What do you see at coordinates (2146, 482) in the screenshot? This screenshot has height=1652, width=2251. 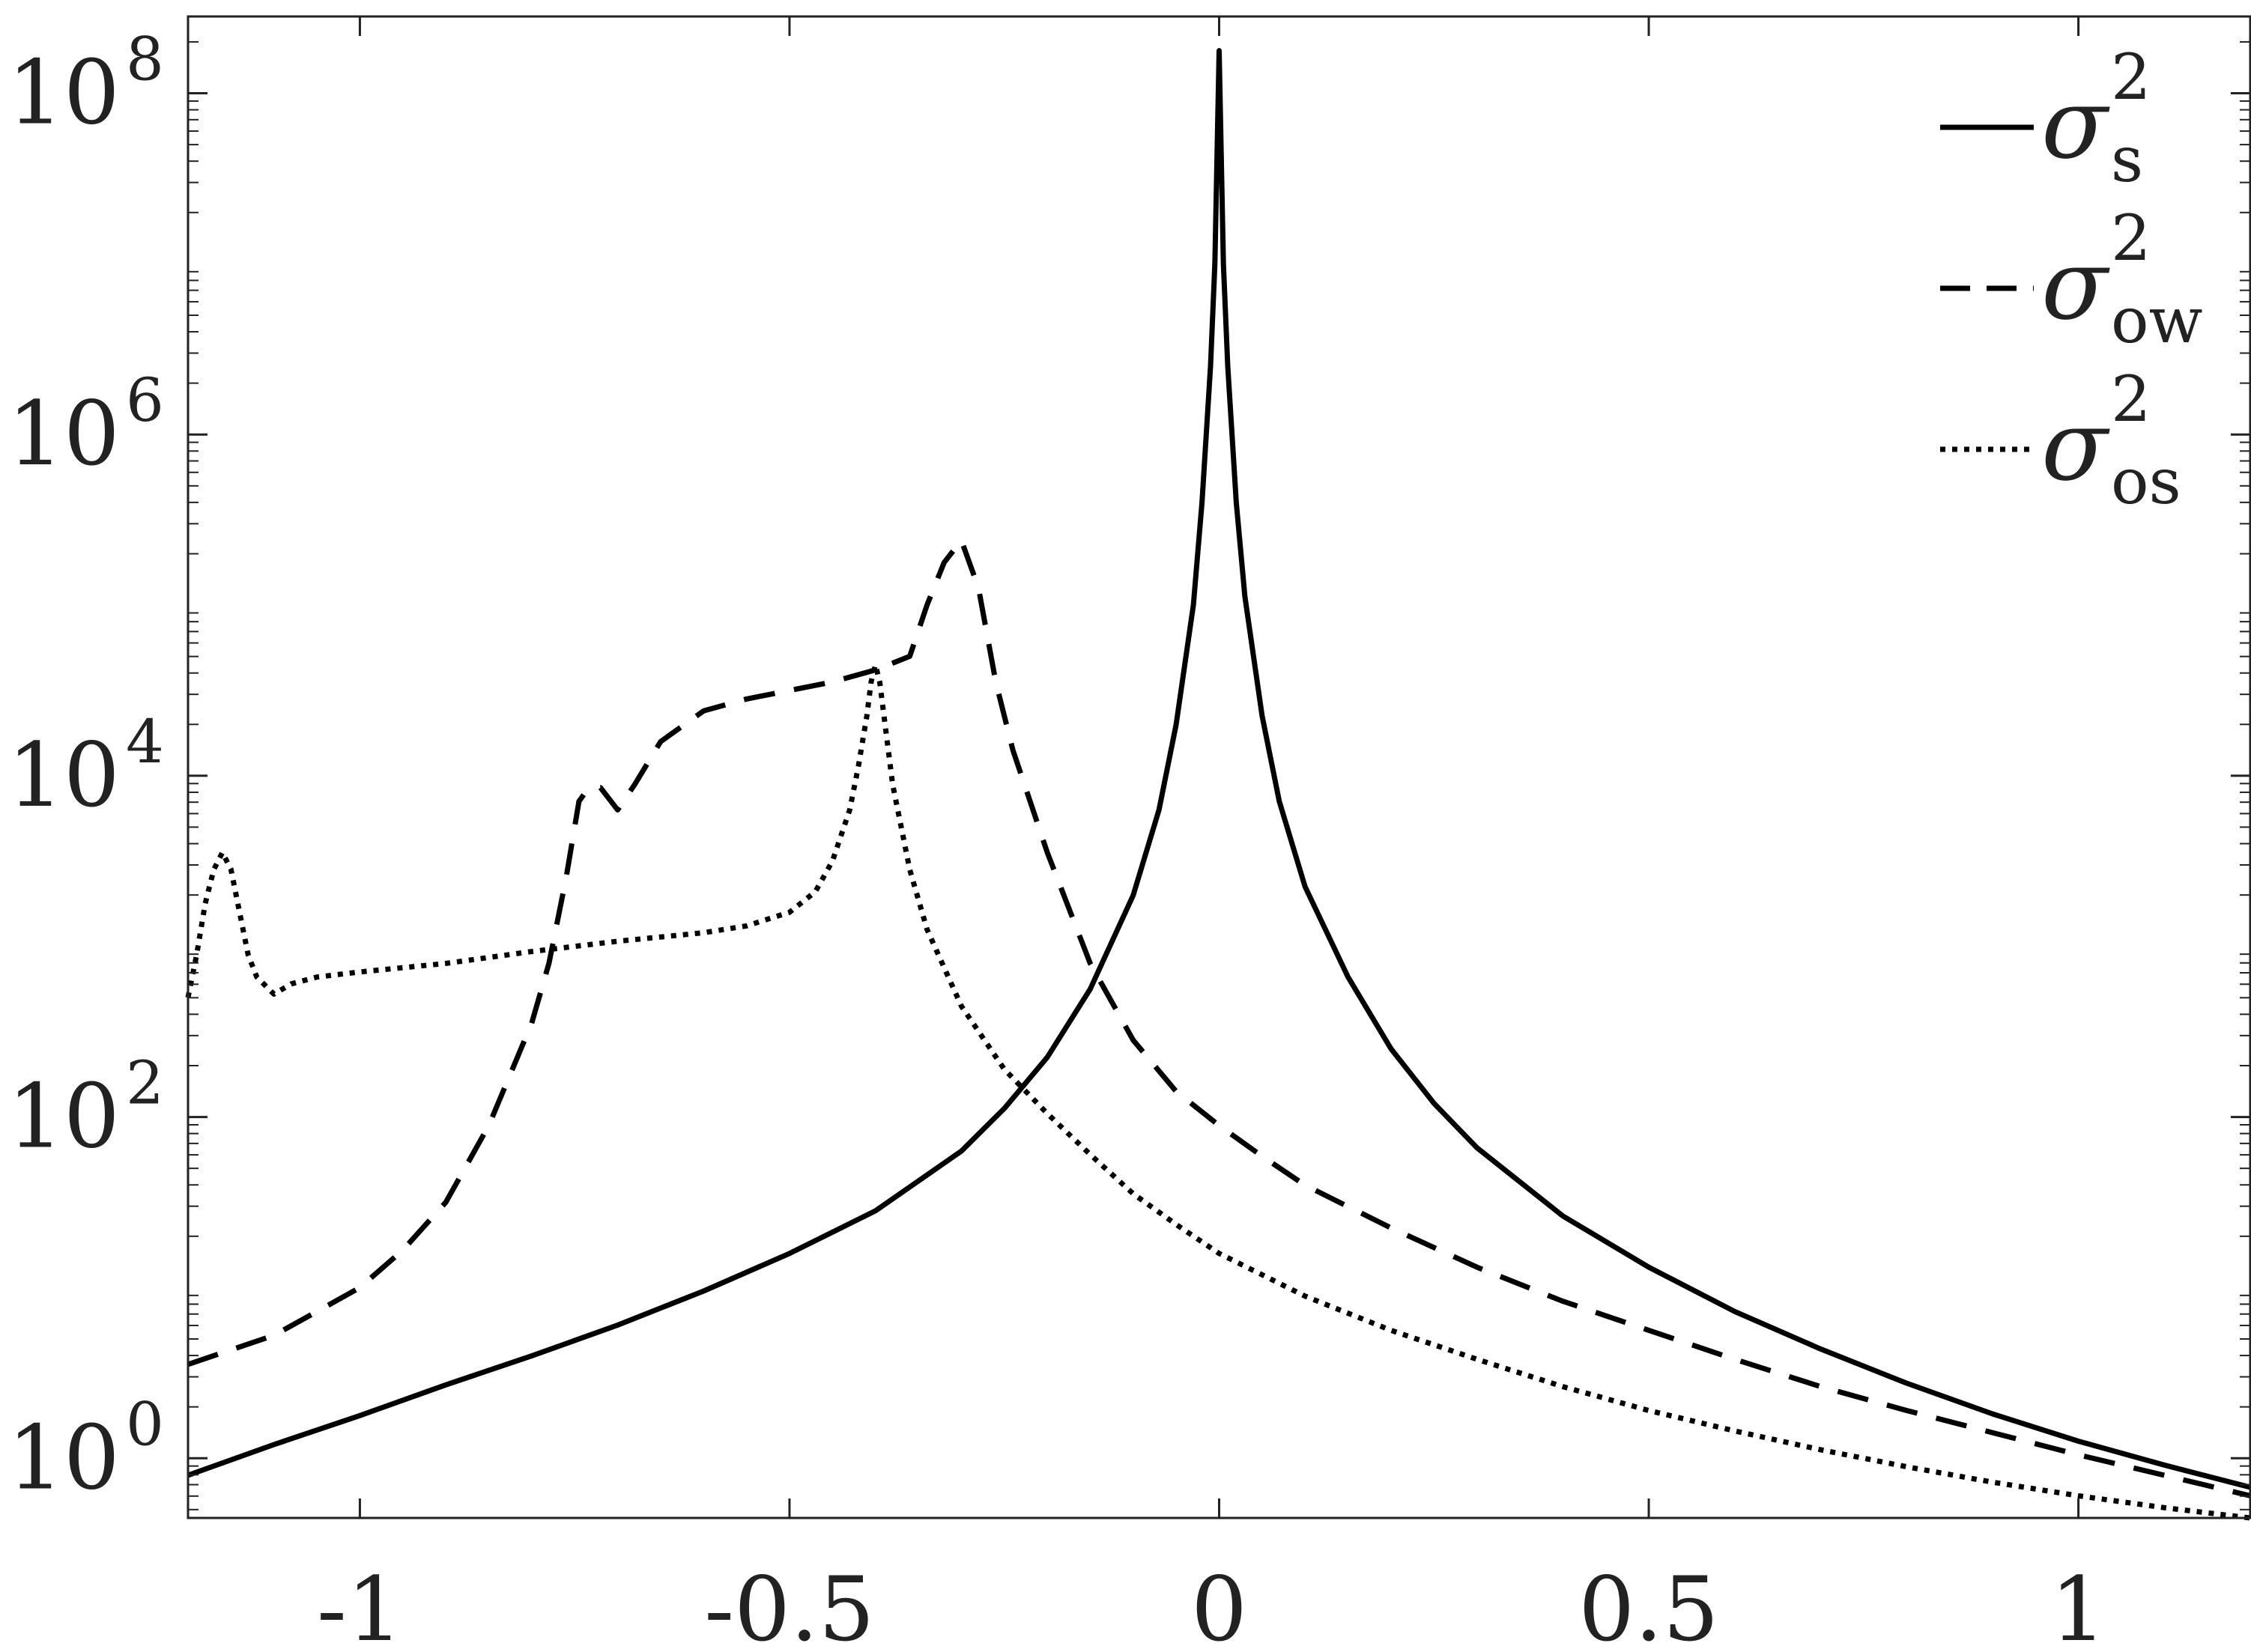 I see `legend-subscript-os: os` at bounding box center [2146, 482].